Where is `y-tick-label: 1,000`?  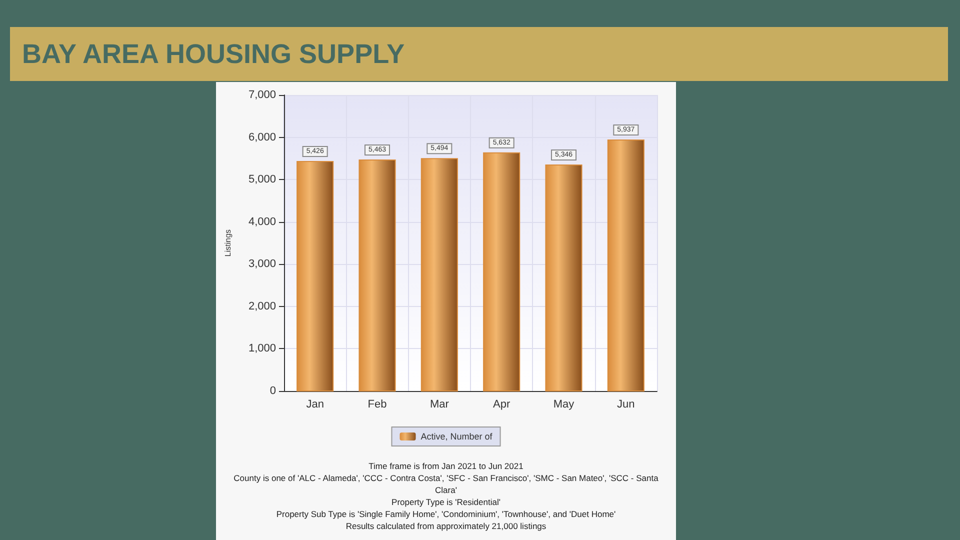
y-tick-label: 1,000 is located at coordinates (262, 348).